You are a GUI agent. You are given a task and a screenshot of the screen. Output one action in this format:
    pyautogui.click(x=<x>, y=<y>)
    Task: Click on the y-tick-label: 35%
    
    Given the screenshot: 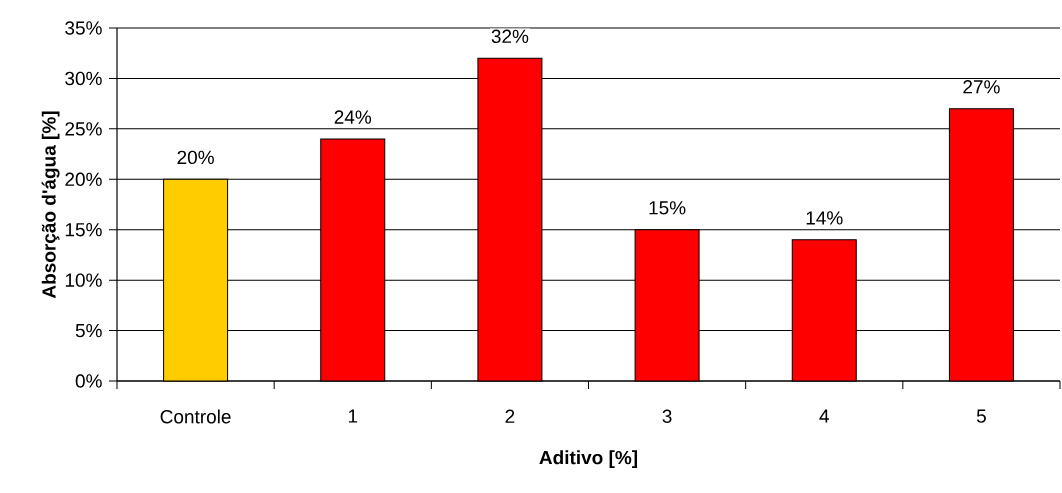 What is the action you would take?
    pyautogui.click(x=83, y=28)
    